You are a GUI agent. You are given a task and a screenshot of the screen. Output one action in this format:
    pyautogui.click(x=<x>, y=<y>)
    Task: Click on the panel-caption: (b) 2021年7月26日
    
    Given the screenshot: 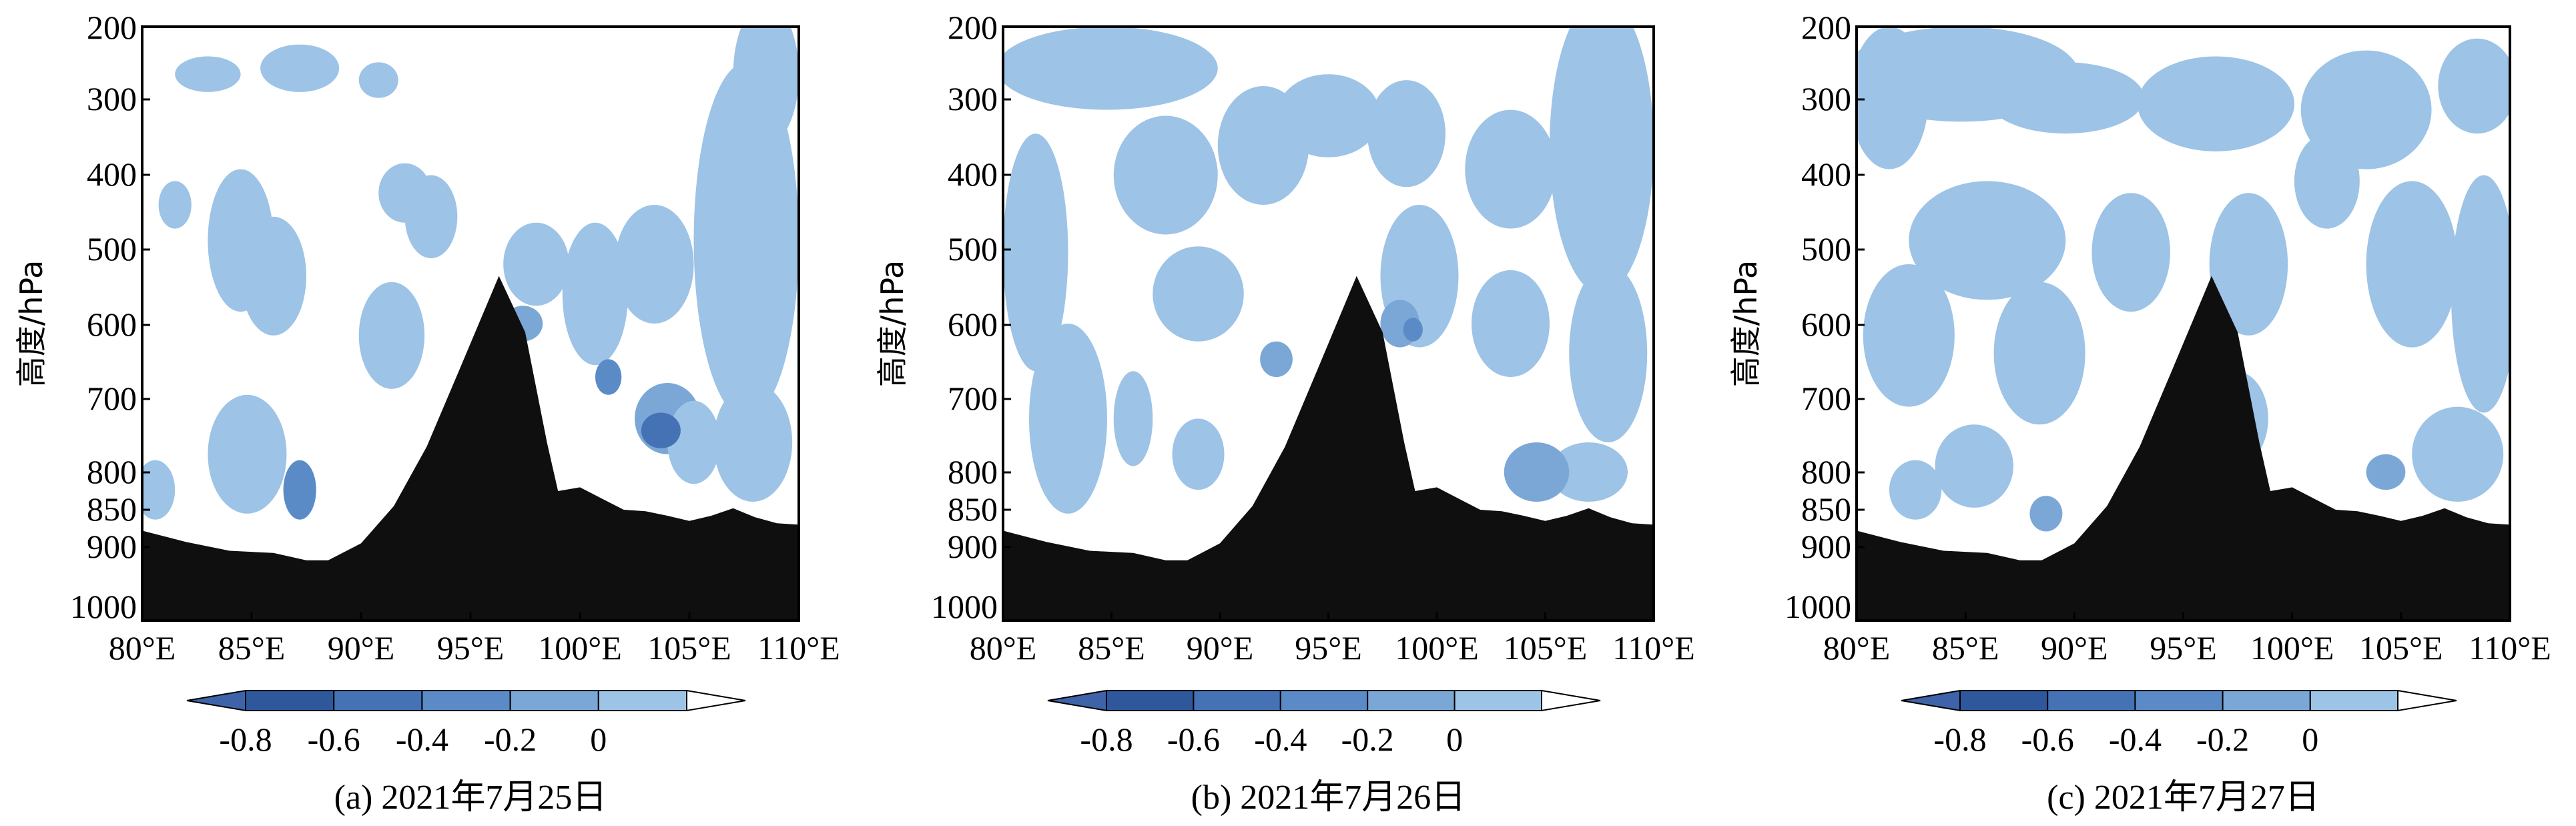 What is the action you would take?
    pyautogui.click(x=1328, y=798)
    